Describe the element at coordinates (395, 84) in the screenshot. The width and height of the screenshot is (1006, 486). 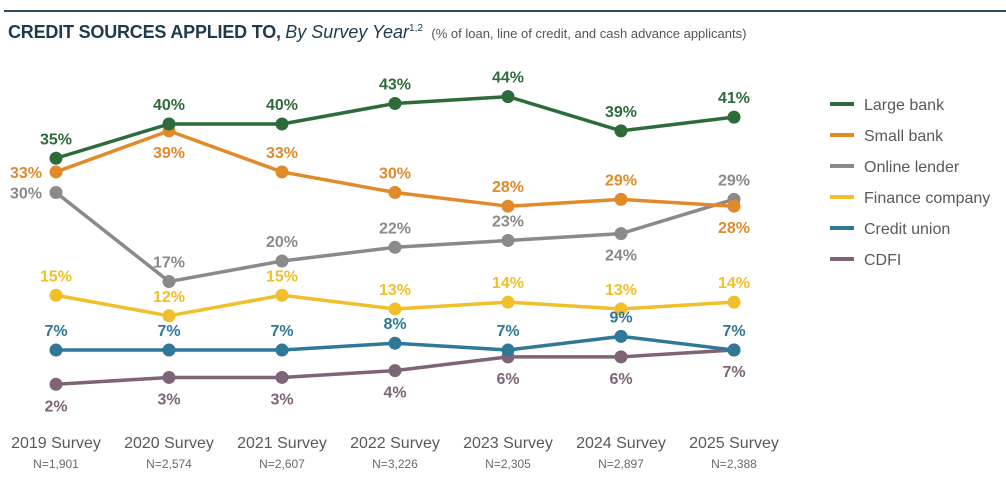
I see `data-label-large-bank: 43%` at that location.